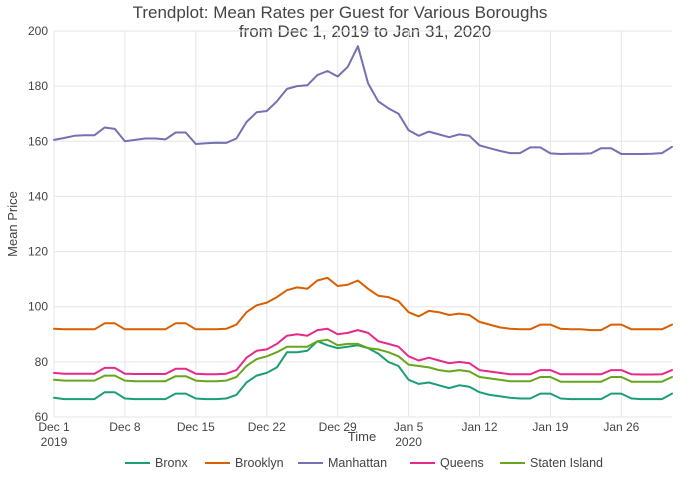 The width and height of the screenshot is (690, 504). I want to click on legend-item-staten-island: Staten Island, so click(551, 463).